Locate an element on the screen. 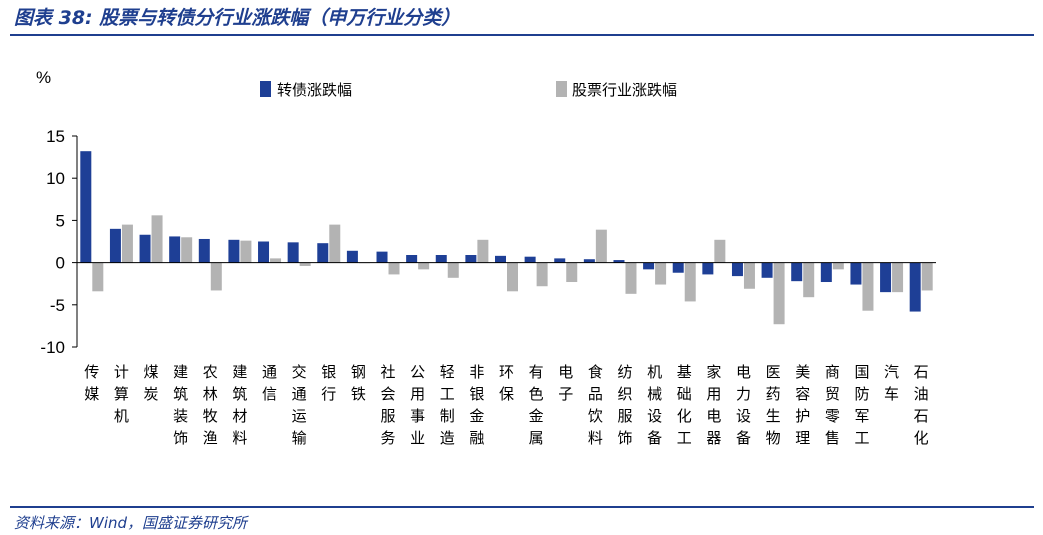  x-tick-label: 制 is located at coordinates (447, 416).